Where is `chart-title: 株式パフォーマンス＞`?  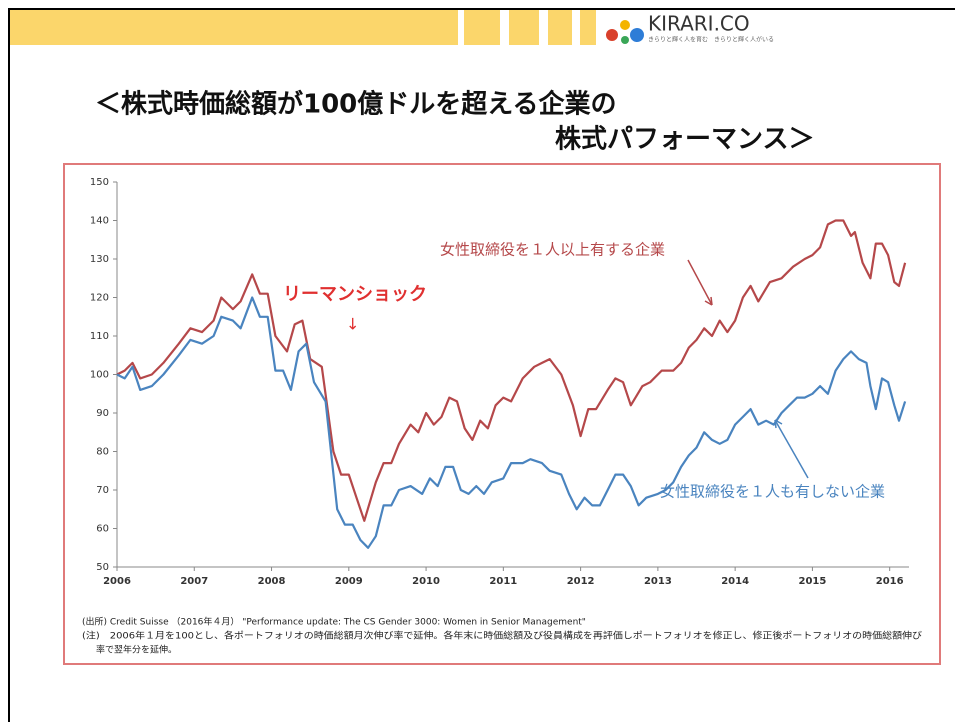
chart-title: 株式パフォーマンス＞ is located at coordinates (684, 140).